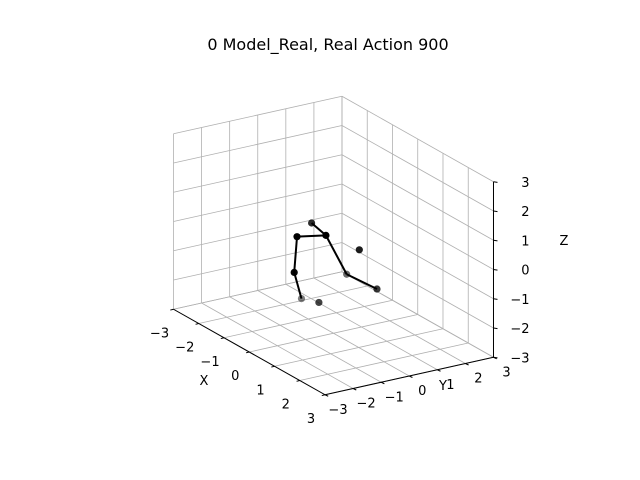 This screenshot has height=480, width=640. What do you see at coordinates (564, 241) in the screenshot?
I see `z-axis-label: Z` at bounding box center [564, 241].